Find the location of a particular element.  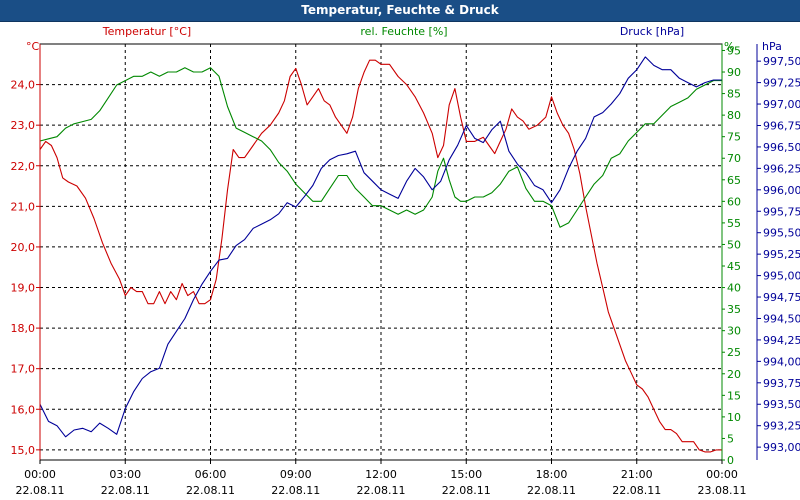

temperature-tick-label: 21,0 is located at coordinates (23, 206).